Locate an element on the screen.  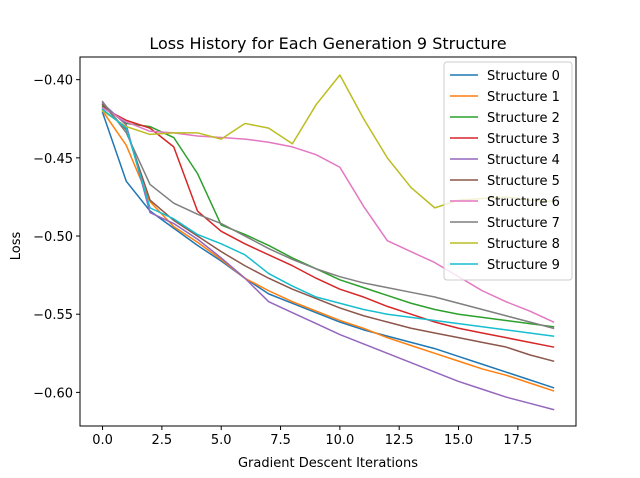
legend-label: Structure 3 is located at coordinates (523, 139).